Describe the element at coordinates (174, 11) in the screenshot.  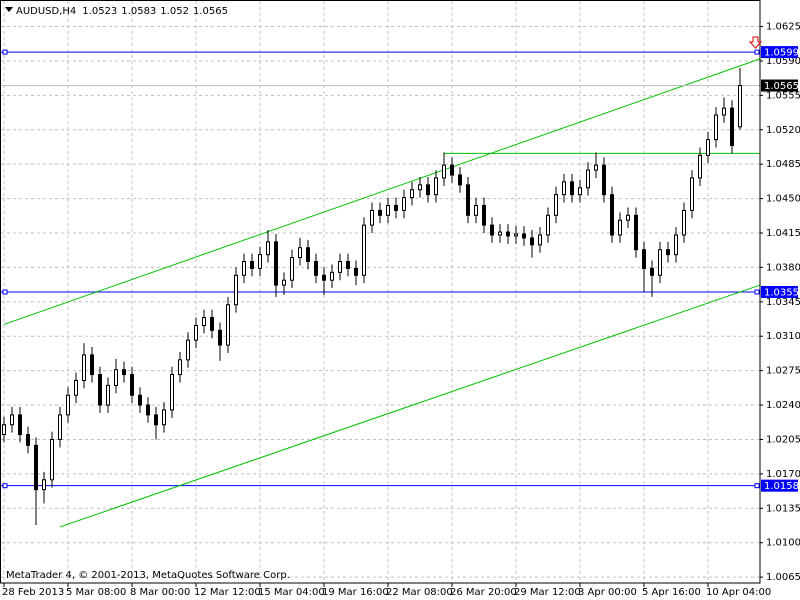
I see `ohlc-value: 1.052` at that location.